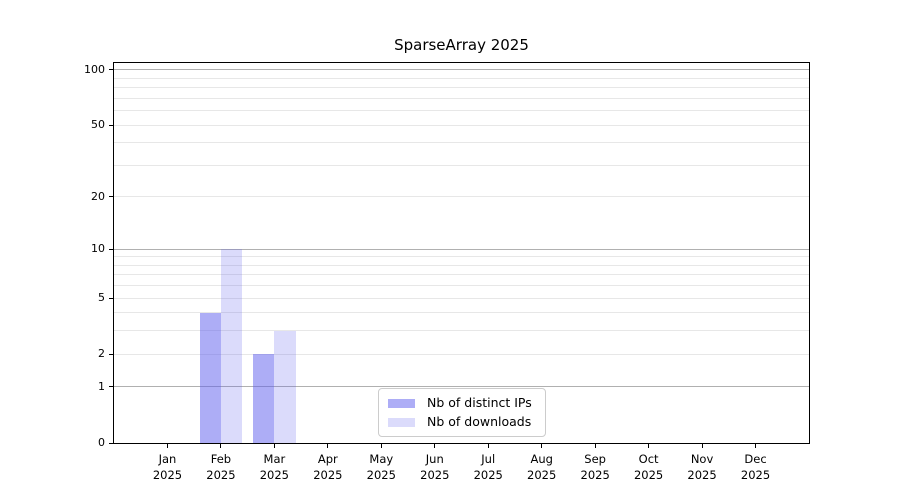  What do you see at coordinates (101, 298) in the screenshot?
I see `y-tick-label-5: 5` at bounding box center [101, 298].